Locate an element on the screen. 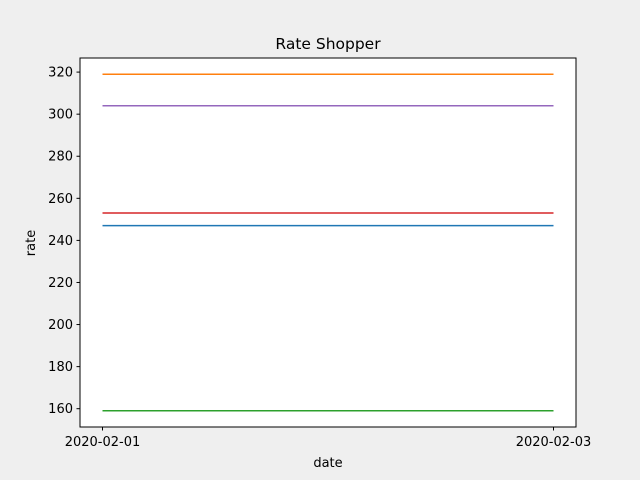 This screenshot has width=640, height=480. y-tick-label: 320 is located at coordinates (60, 73).